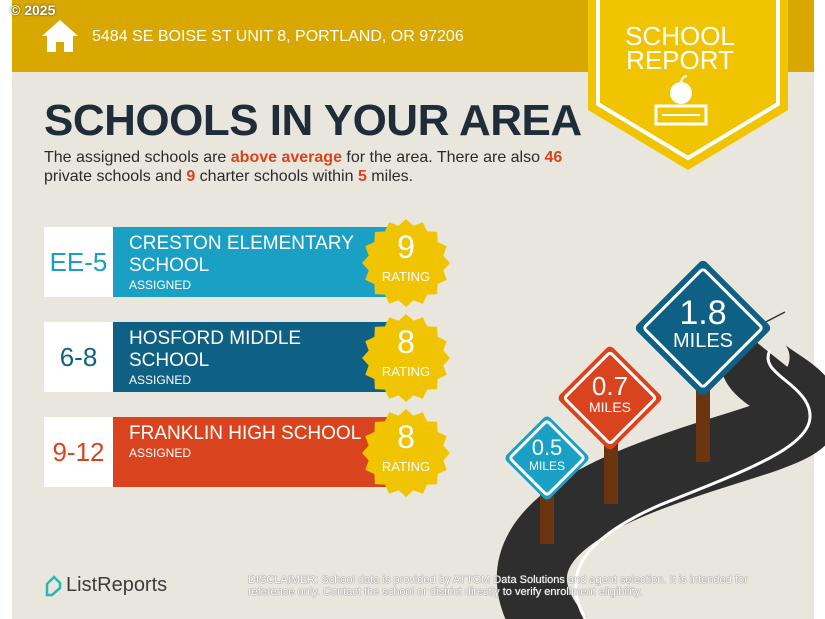 The image size is (825, 619). I want to click on school-name: HOSFORD MIDDLE SCHOOL, so click(215, 349).